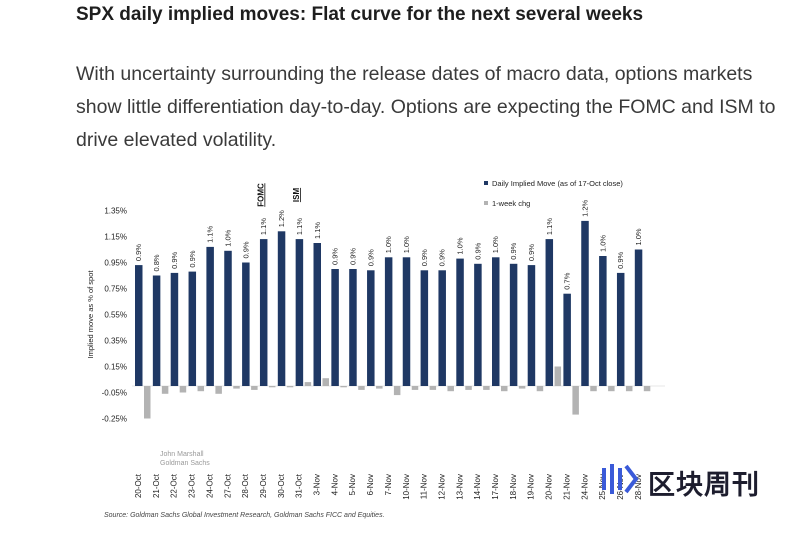 This screenshot has width=810, height=538. What do you see at coordinates (209, 485) in the screenshot?
I see `x-tick-label: 24-Oct` at bounding box center [209, 485].